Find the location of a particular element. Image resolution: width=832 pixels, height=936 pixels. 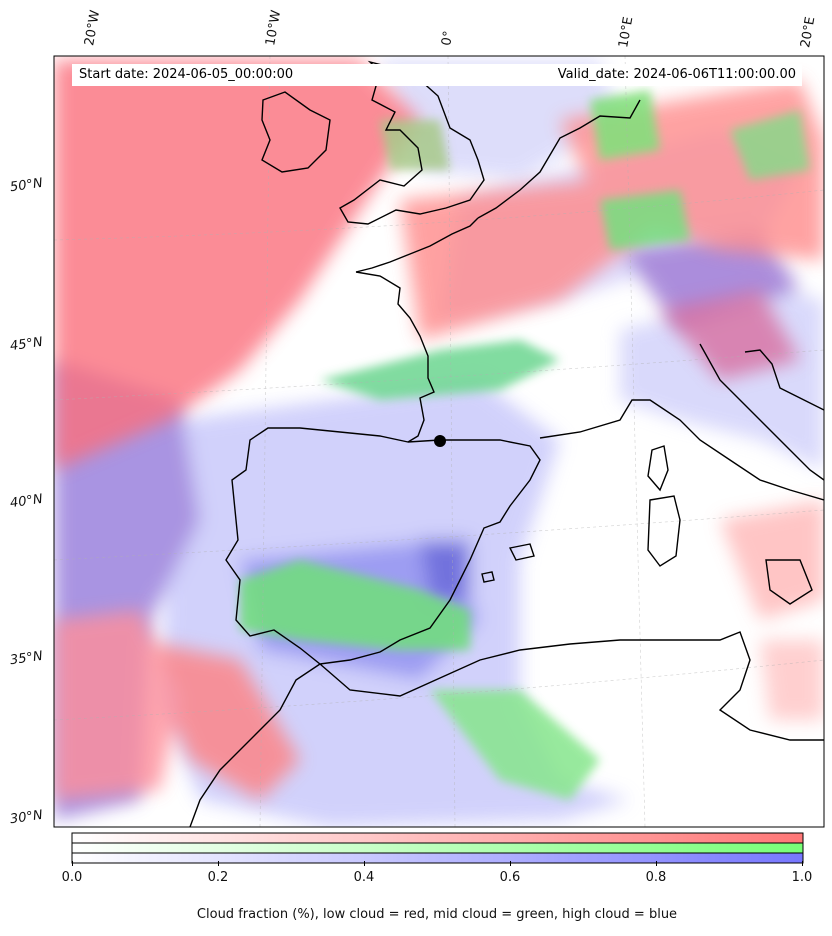

colorbar-tick-label: 0.0 is located at coordinates (72, 877).